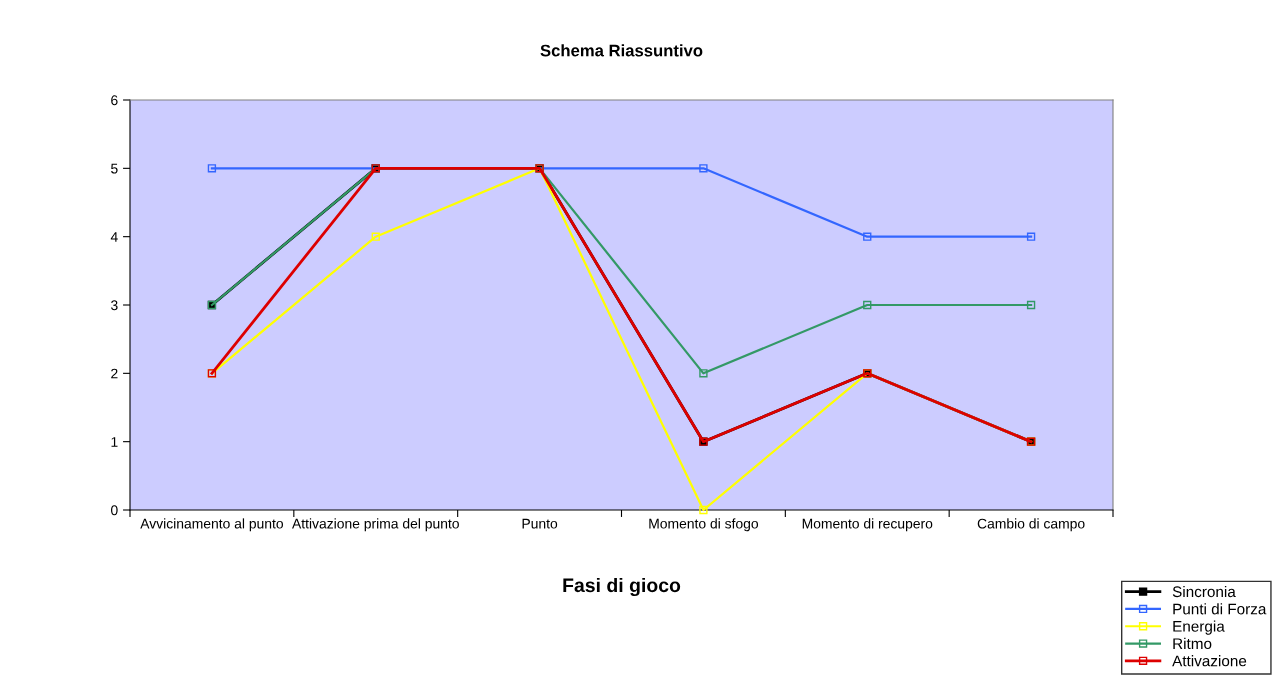  Describe the element at coordinates (114, 237) in the screenshot. I see `y-tick-label: 4` at that location.